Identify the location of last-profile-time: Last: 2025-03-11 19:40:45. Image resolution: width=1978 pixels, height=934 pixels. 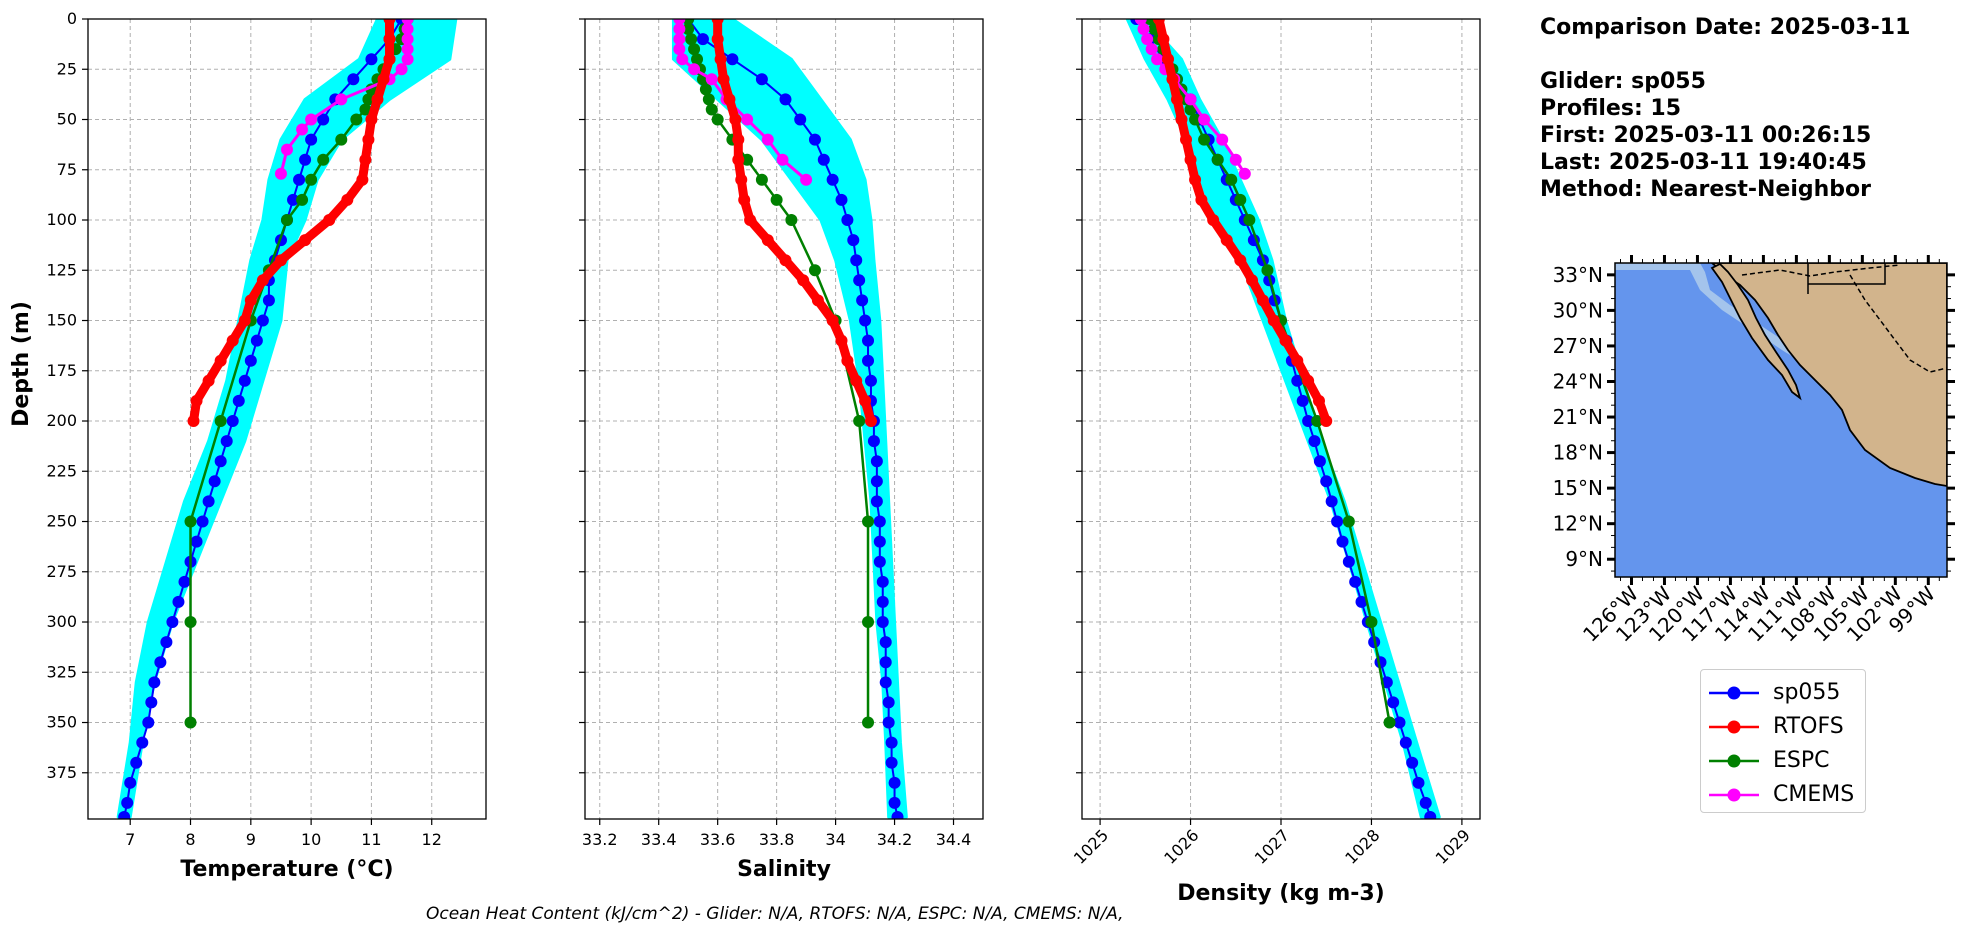
(1703, 162).